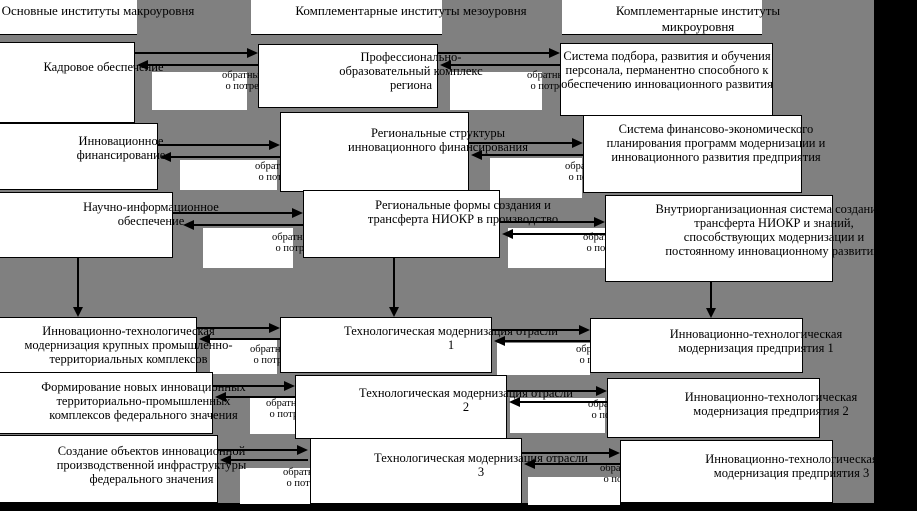 Image resolution: width=917 pixels, height=511 pixels. Describe the element at coordinates (451, 338) in the screenshot. I see `box-industry-modernization-1-label: Технологическая модернизация отрасли 1` at that location.